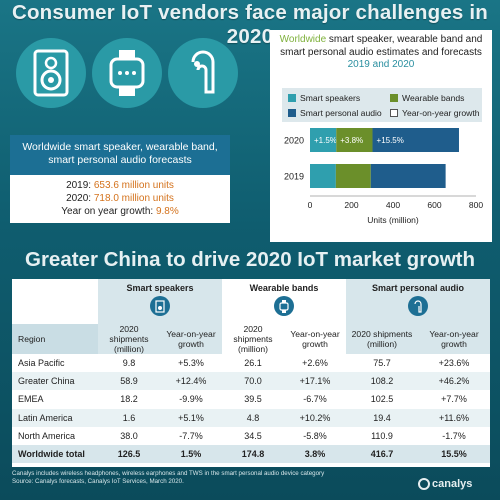 The image size is (500, 500). What do you see at coordinates (454, 417) in the screenshot?
I see `growth-cell: +11.6%` at bounding box center [454, 417].